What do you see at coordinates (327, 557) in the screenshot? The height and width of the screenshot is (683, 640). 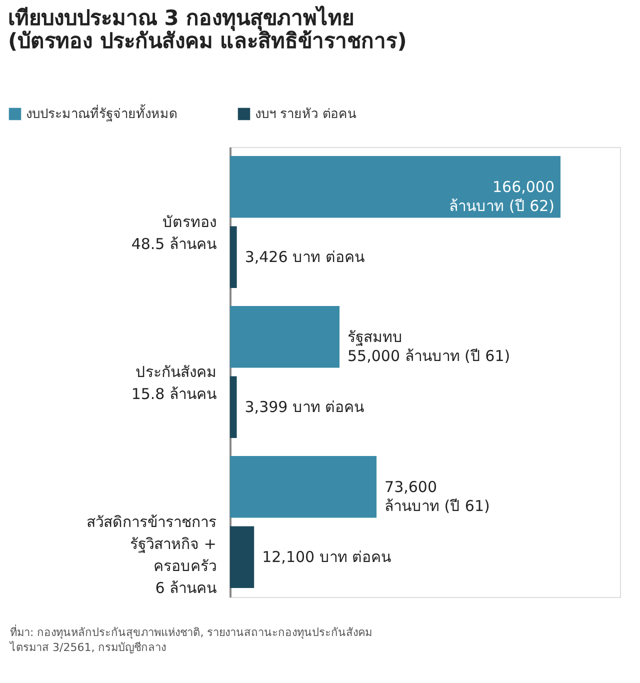 I see `data-label: 12,100 บาท ต่อคน` at bounding box center [327, 557].